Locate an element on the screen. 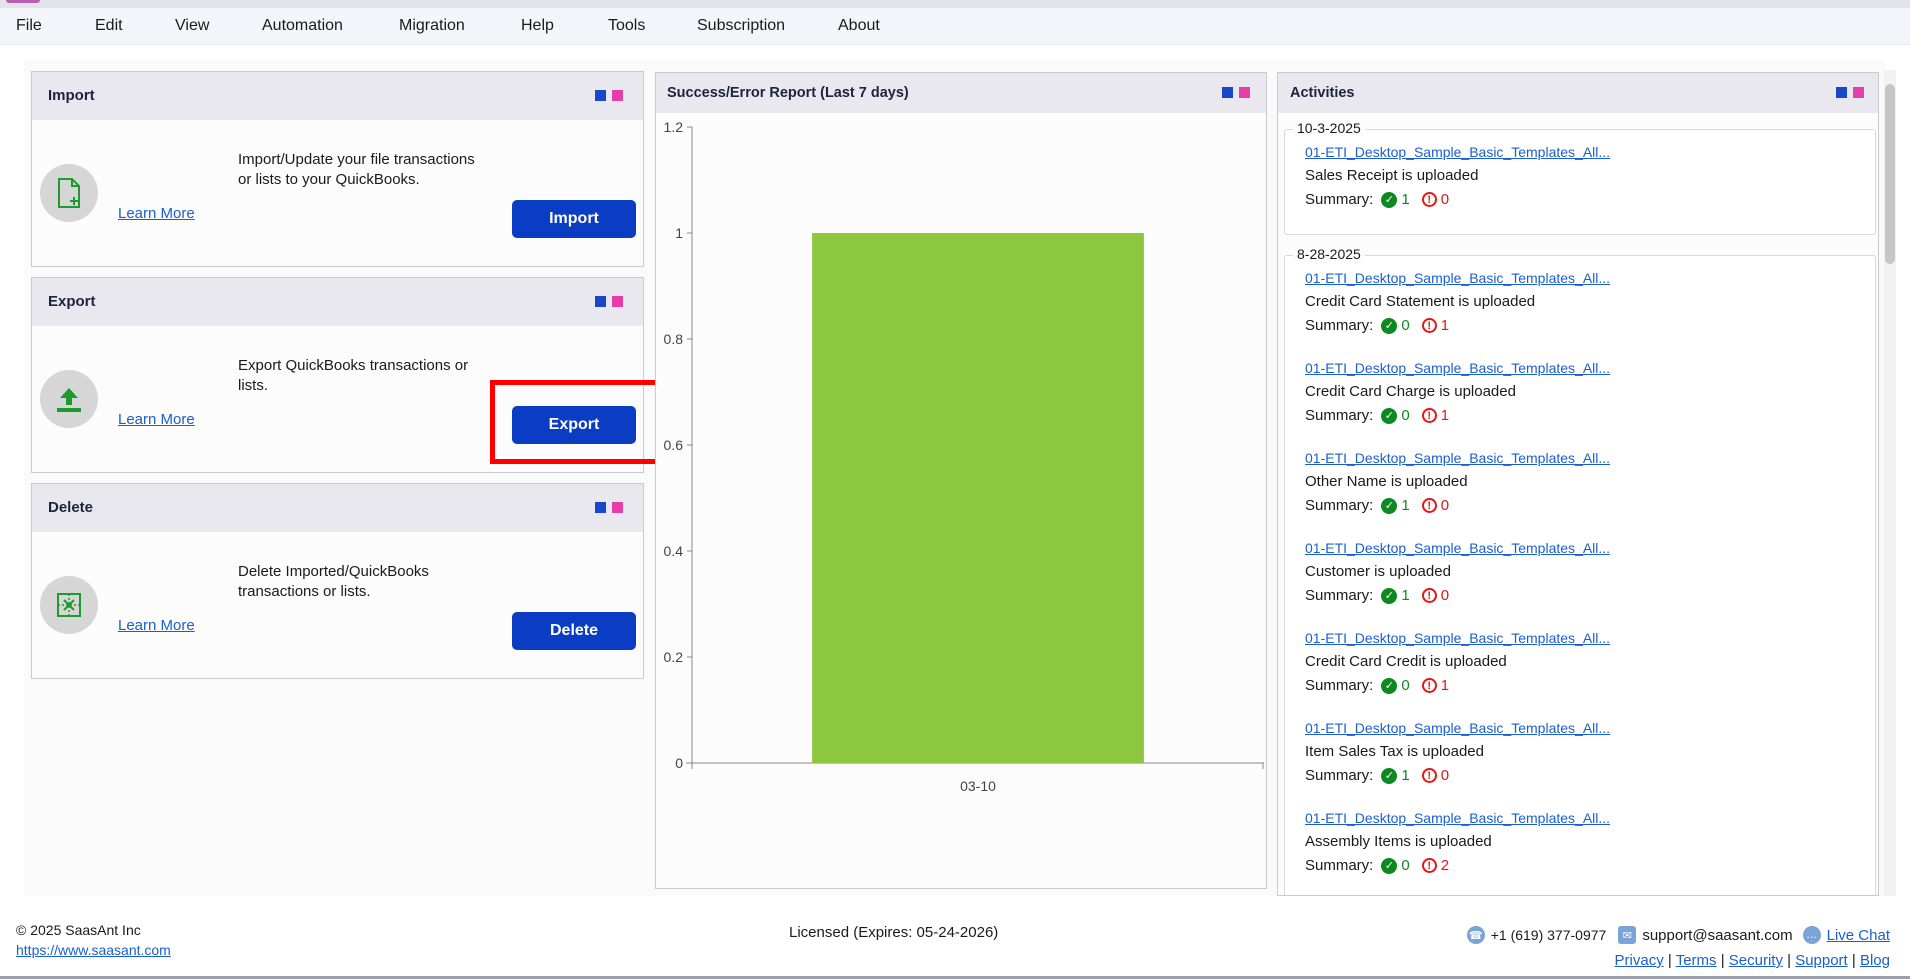 Image resolution: width=1910 pixels, height=979 pixels. chart-bar is located at coordinates (978, 498).